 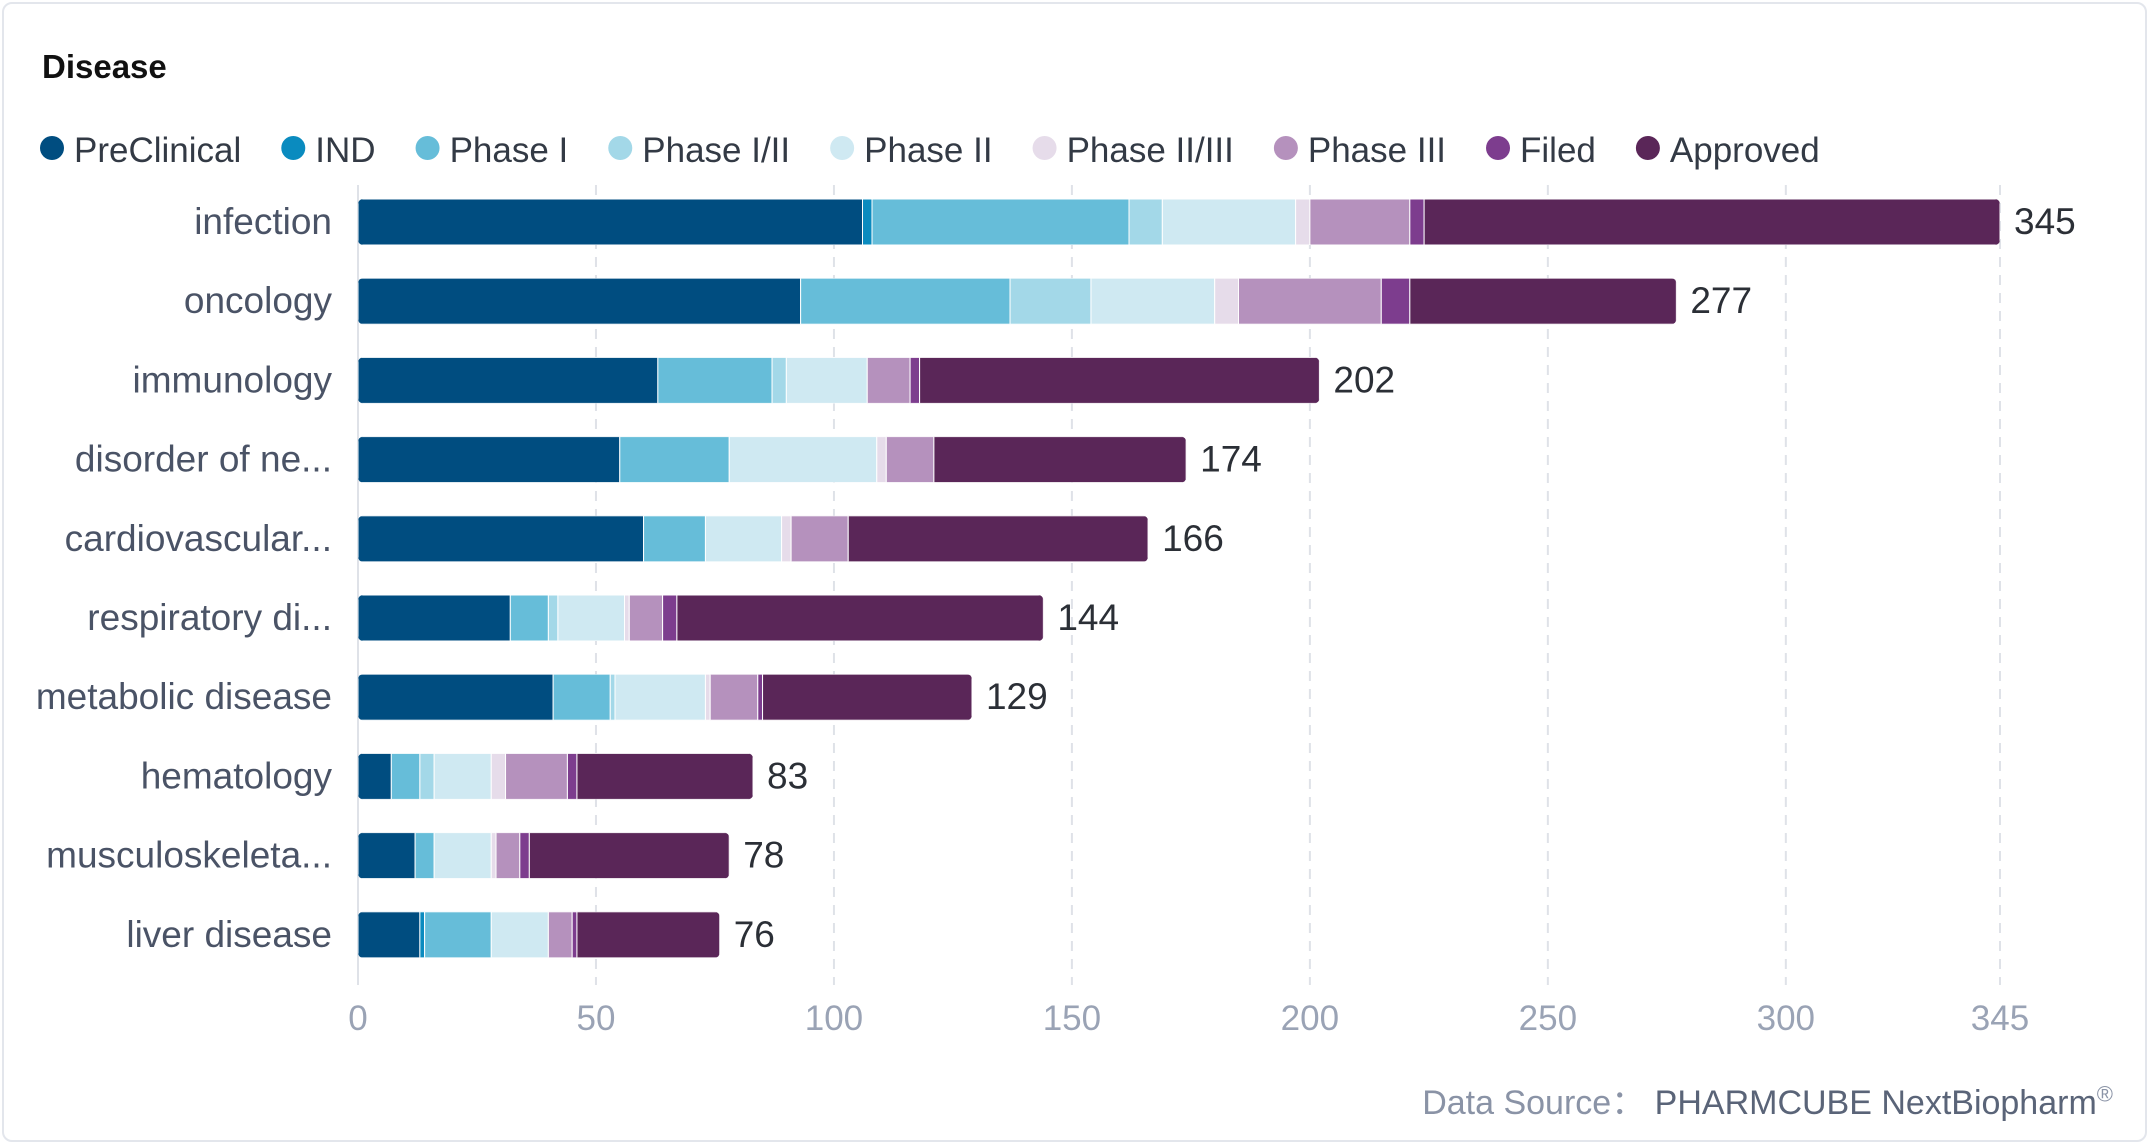 What do you see at coordinates (699, 150) in the screenshot?
I see `legend-item: Phase I/II` at bounding box center [699, 150].